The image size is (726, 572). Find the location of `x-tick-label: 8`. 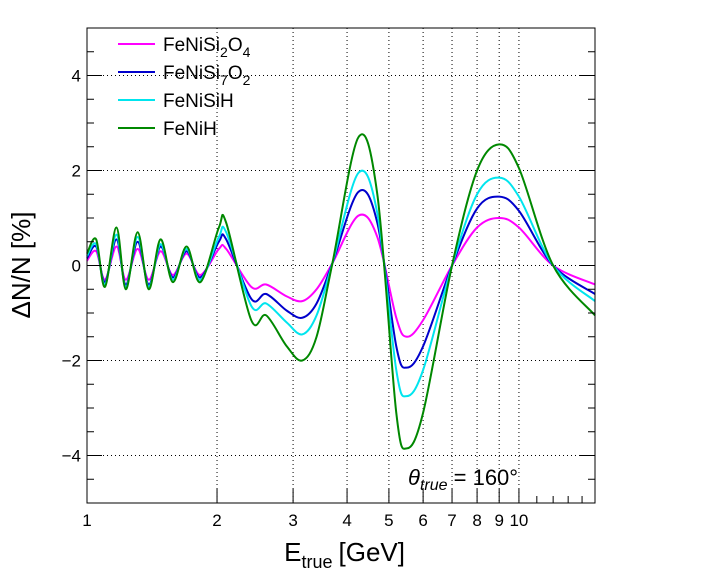

x-tick-label: 8 is located at coordinates (476, 520).